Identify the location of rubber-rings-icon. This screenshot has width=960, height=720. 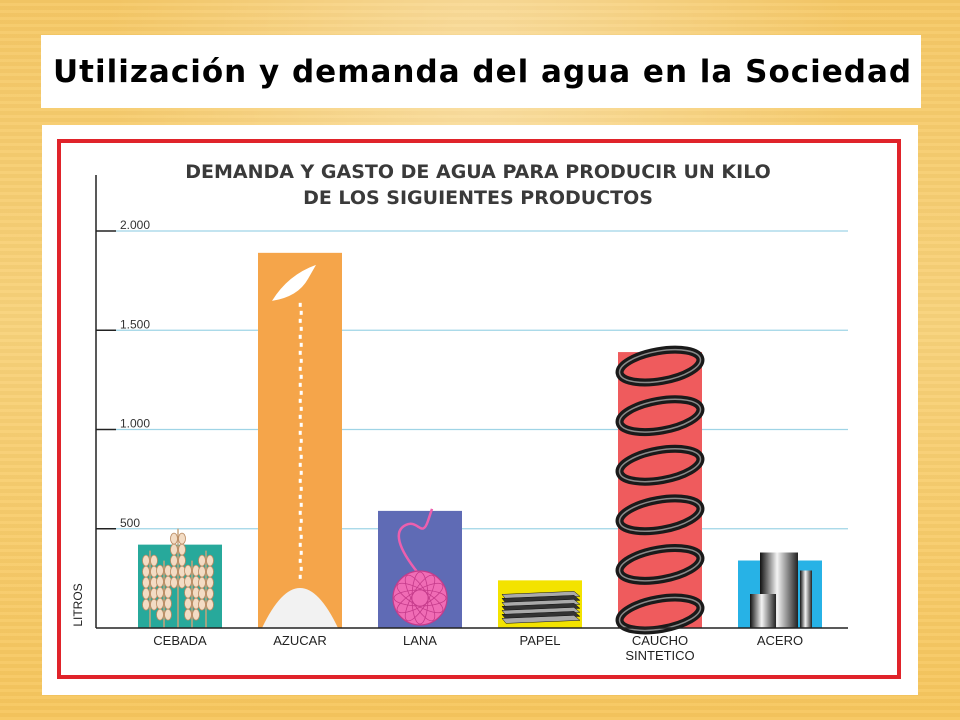
(660, 490).